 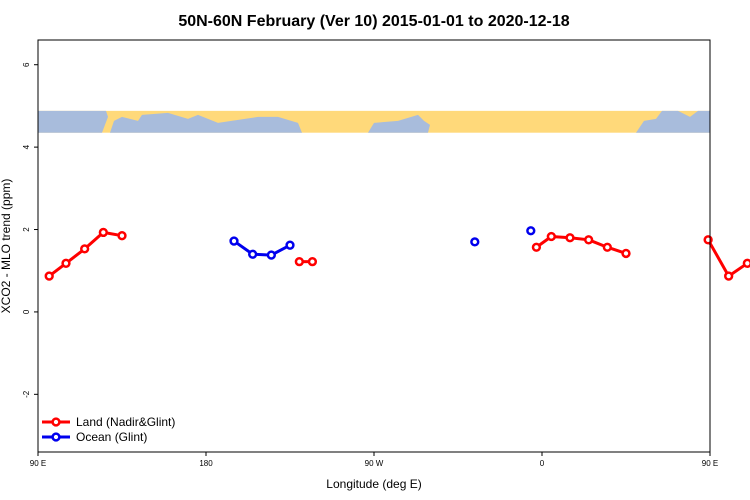 I want to click on y-axis: -2 0 2 4 6, so click(x=30, y=230).